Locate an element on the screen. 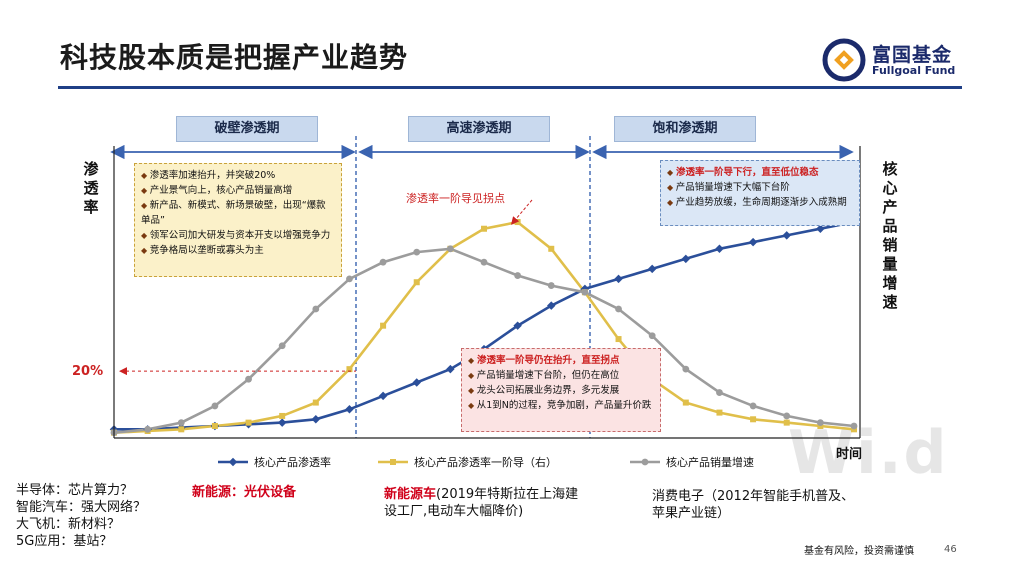 This screenshot has height=572, width=1018. fullgoal-logo-icon is located at coordinates (844, 60).